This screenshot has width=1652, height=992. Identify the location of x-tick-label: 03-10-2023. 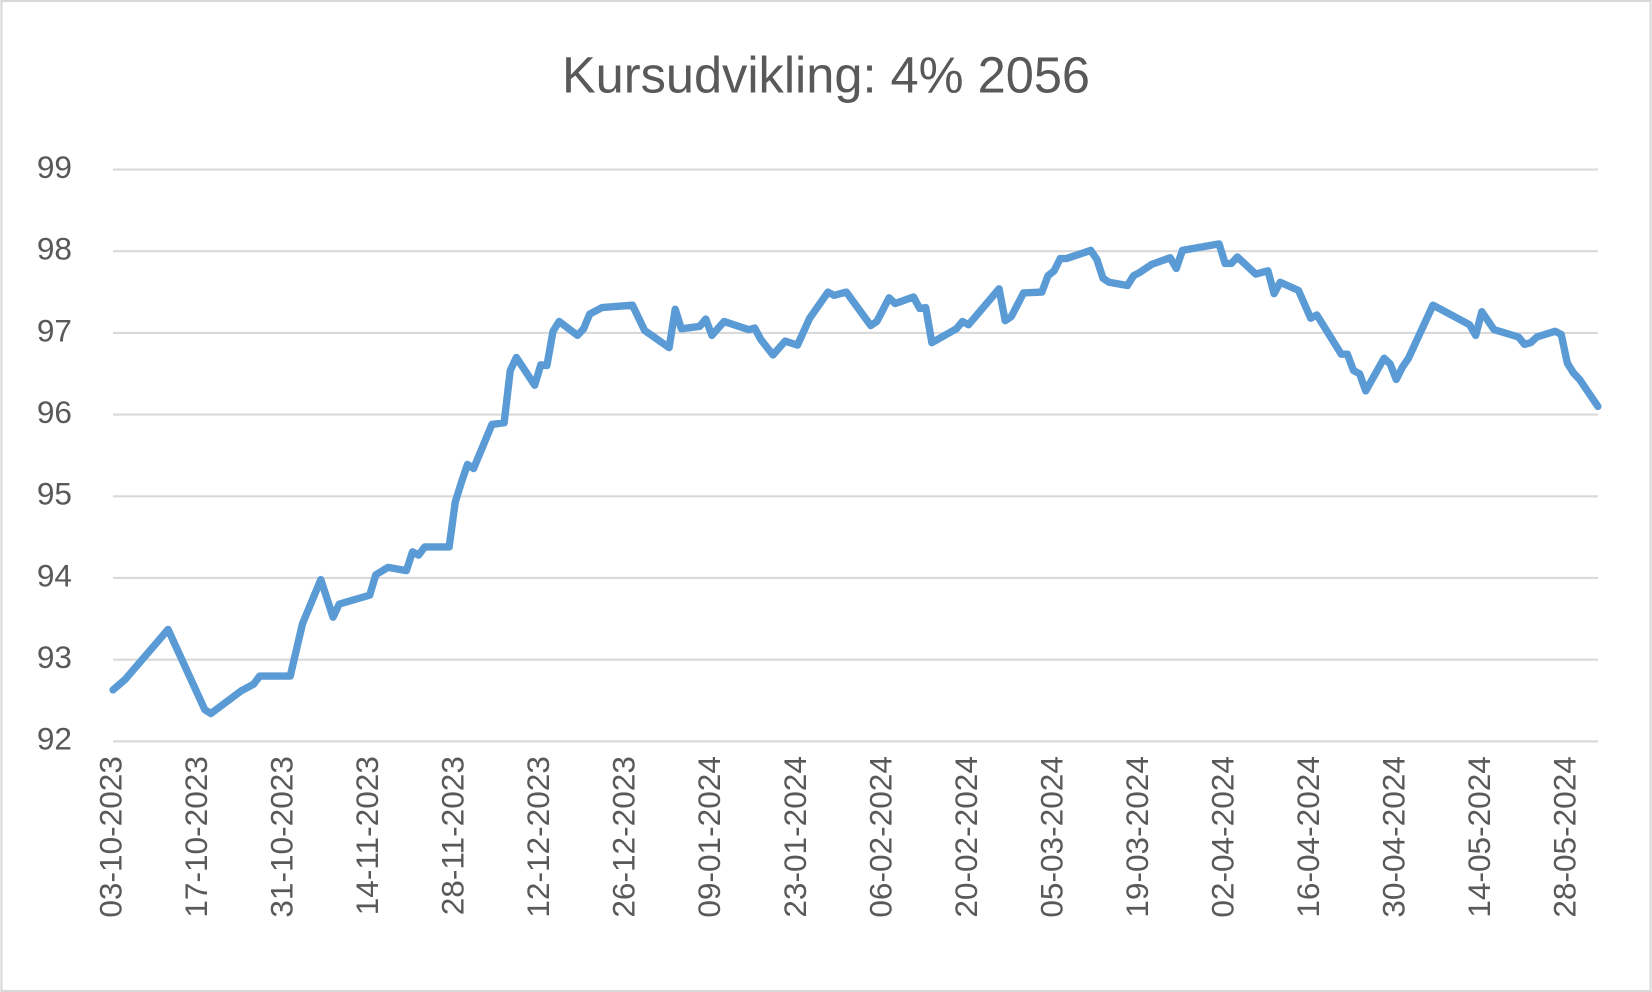
(110, 837).